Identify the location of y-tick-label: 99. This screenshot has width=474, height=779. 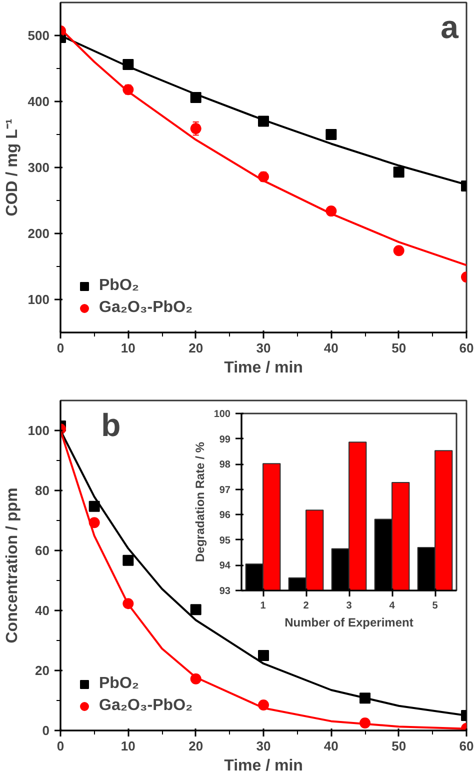
(225, 440).